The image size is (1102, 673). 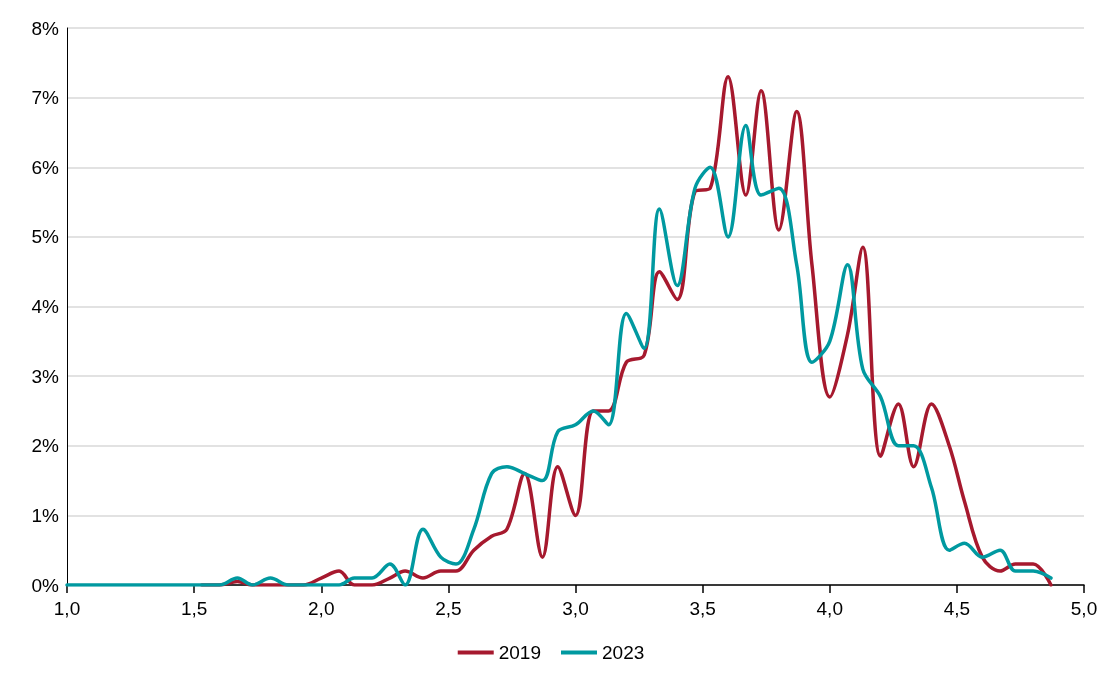 What do you see at coordinates (194, 608) in the screenshot?
I see `x-tick-label: 1,5` at bounding box center [194, 608].